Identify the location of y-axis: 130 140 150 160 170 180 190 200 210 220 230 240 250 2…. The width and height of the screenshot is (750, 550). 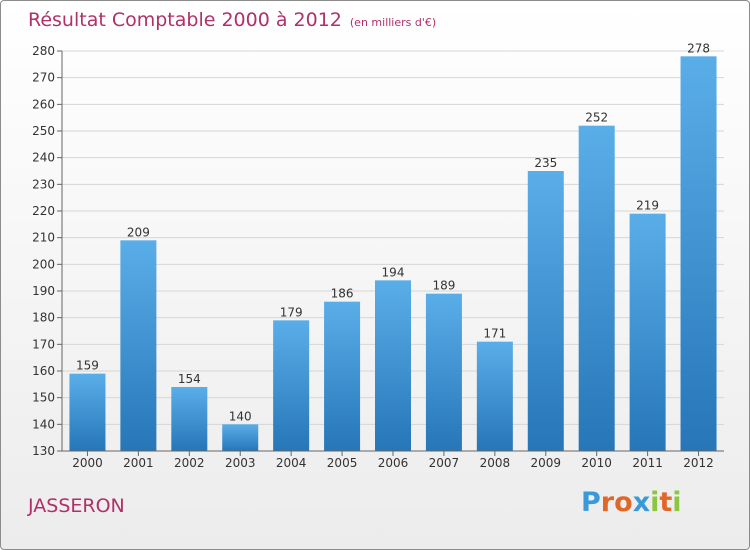
(47, 251).